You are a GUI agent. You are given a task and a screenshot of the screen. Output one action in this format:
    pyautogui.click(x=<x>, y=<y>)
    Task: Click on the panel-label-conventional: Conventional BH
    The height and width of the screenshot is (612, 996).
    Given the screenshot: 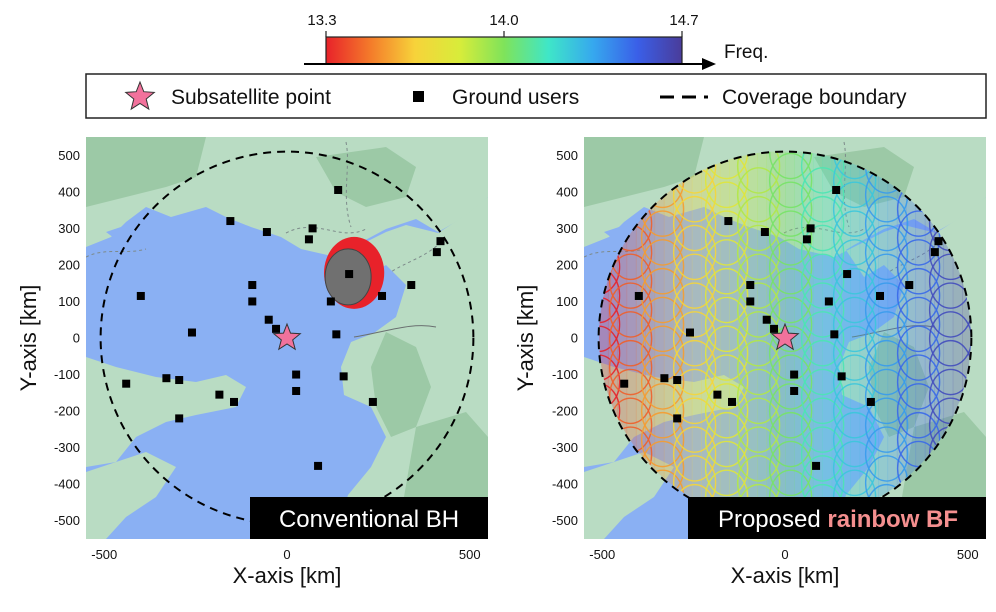 What is the action you would take?
    pyautogui.click(x=369, y=518)
    